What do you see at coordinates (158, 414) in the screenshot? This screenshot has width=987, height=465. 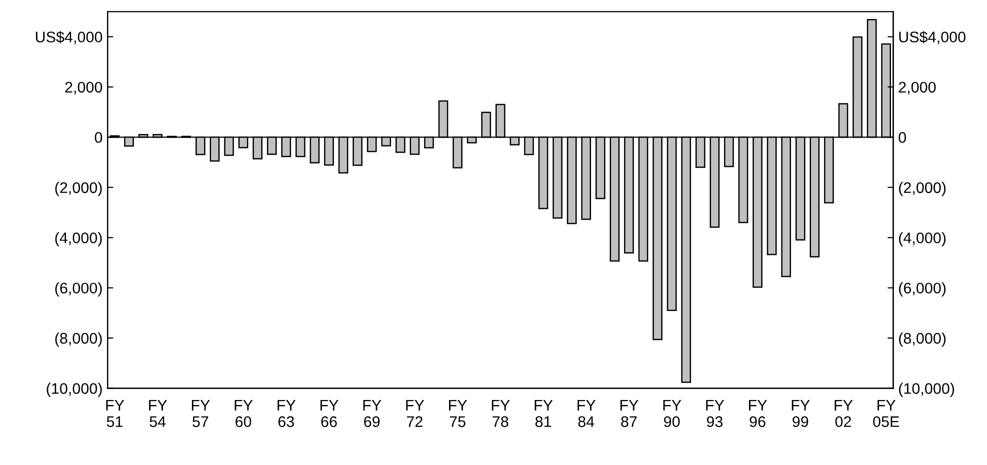 I see `x-tick-label: FY 54` at bounding box center [158, 414].